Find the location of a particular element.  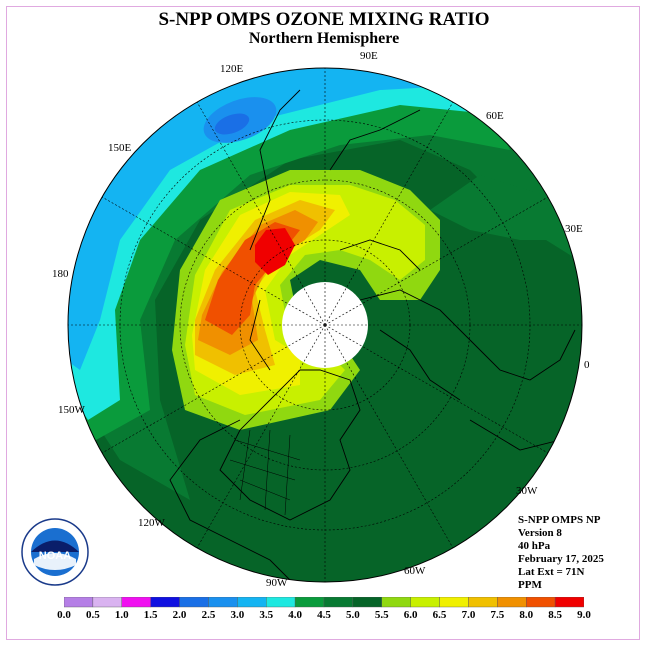

lon-label-120e: 120E is located at coordinates (232, 69).